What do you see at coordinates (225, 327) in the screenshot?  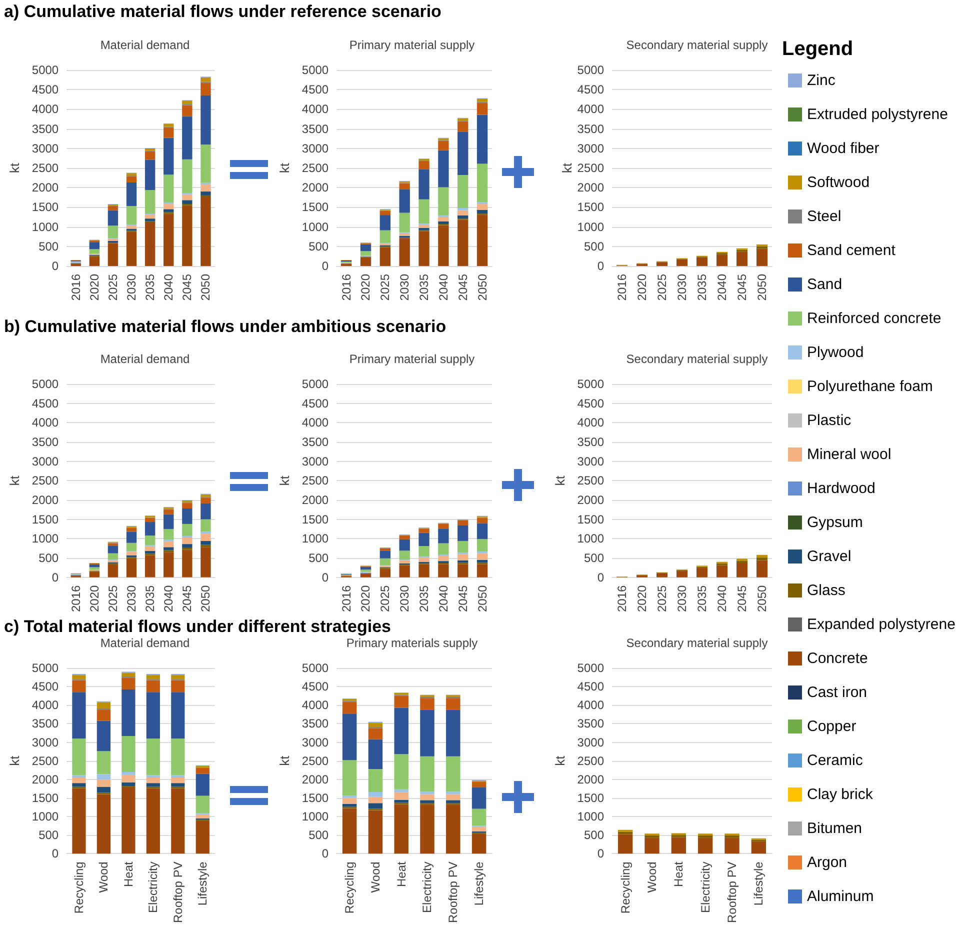 I see `chart-title: b) Cumulative material flows under ambitious scenario` at bounding box center [225, 327].